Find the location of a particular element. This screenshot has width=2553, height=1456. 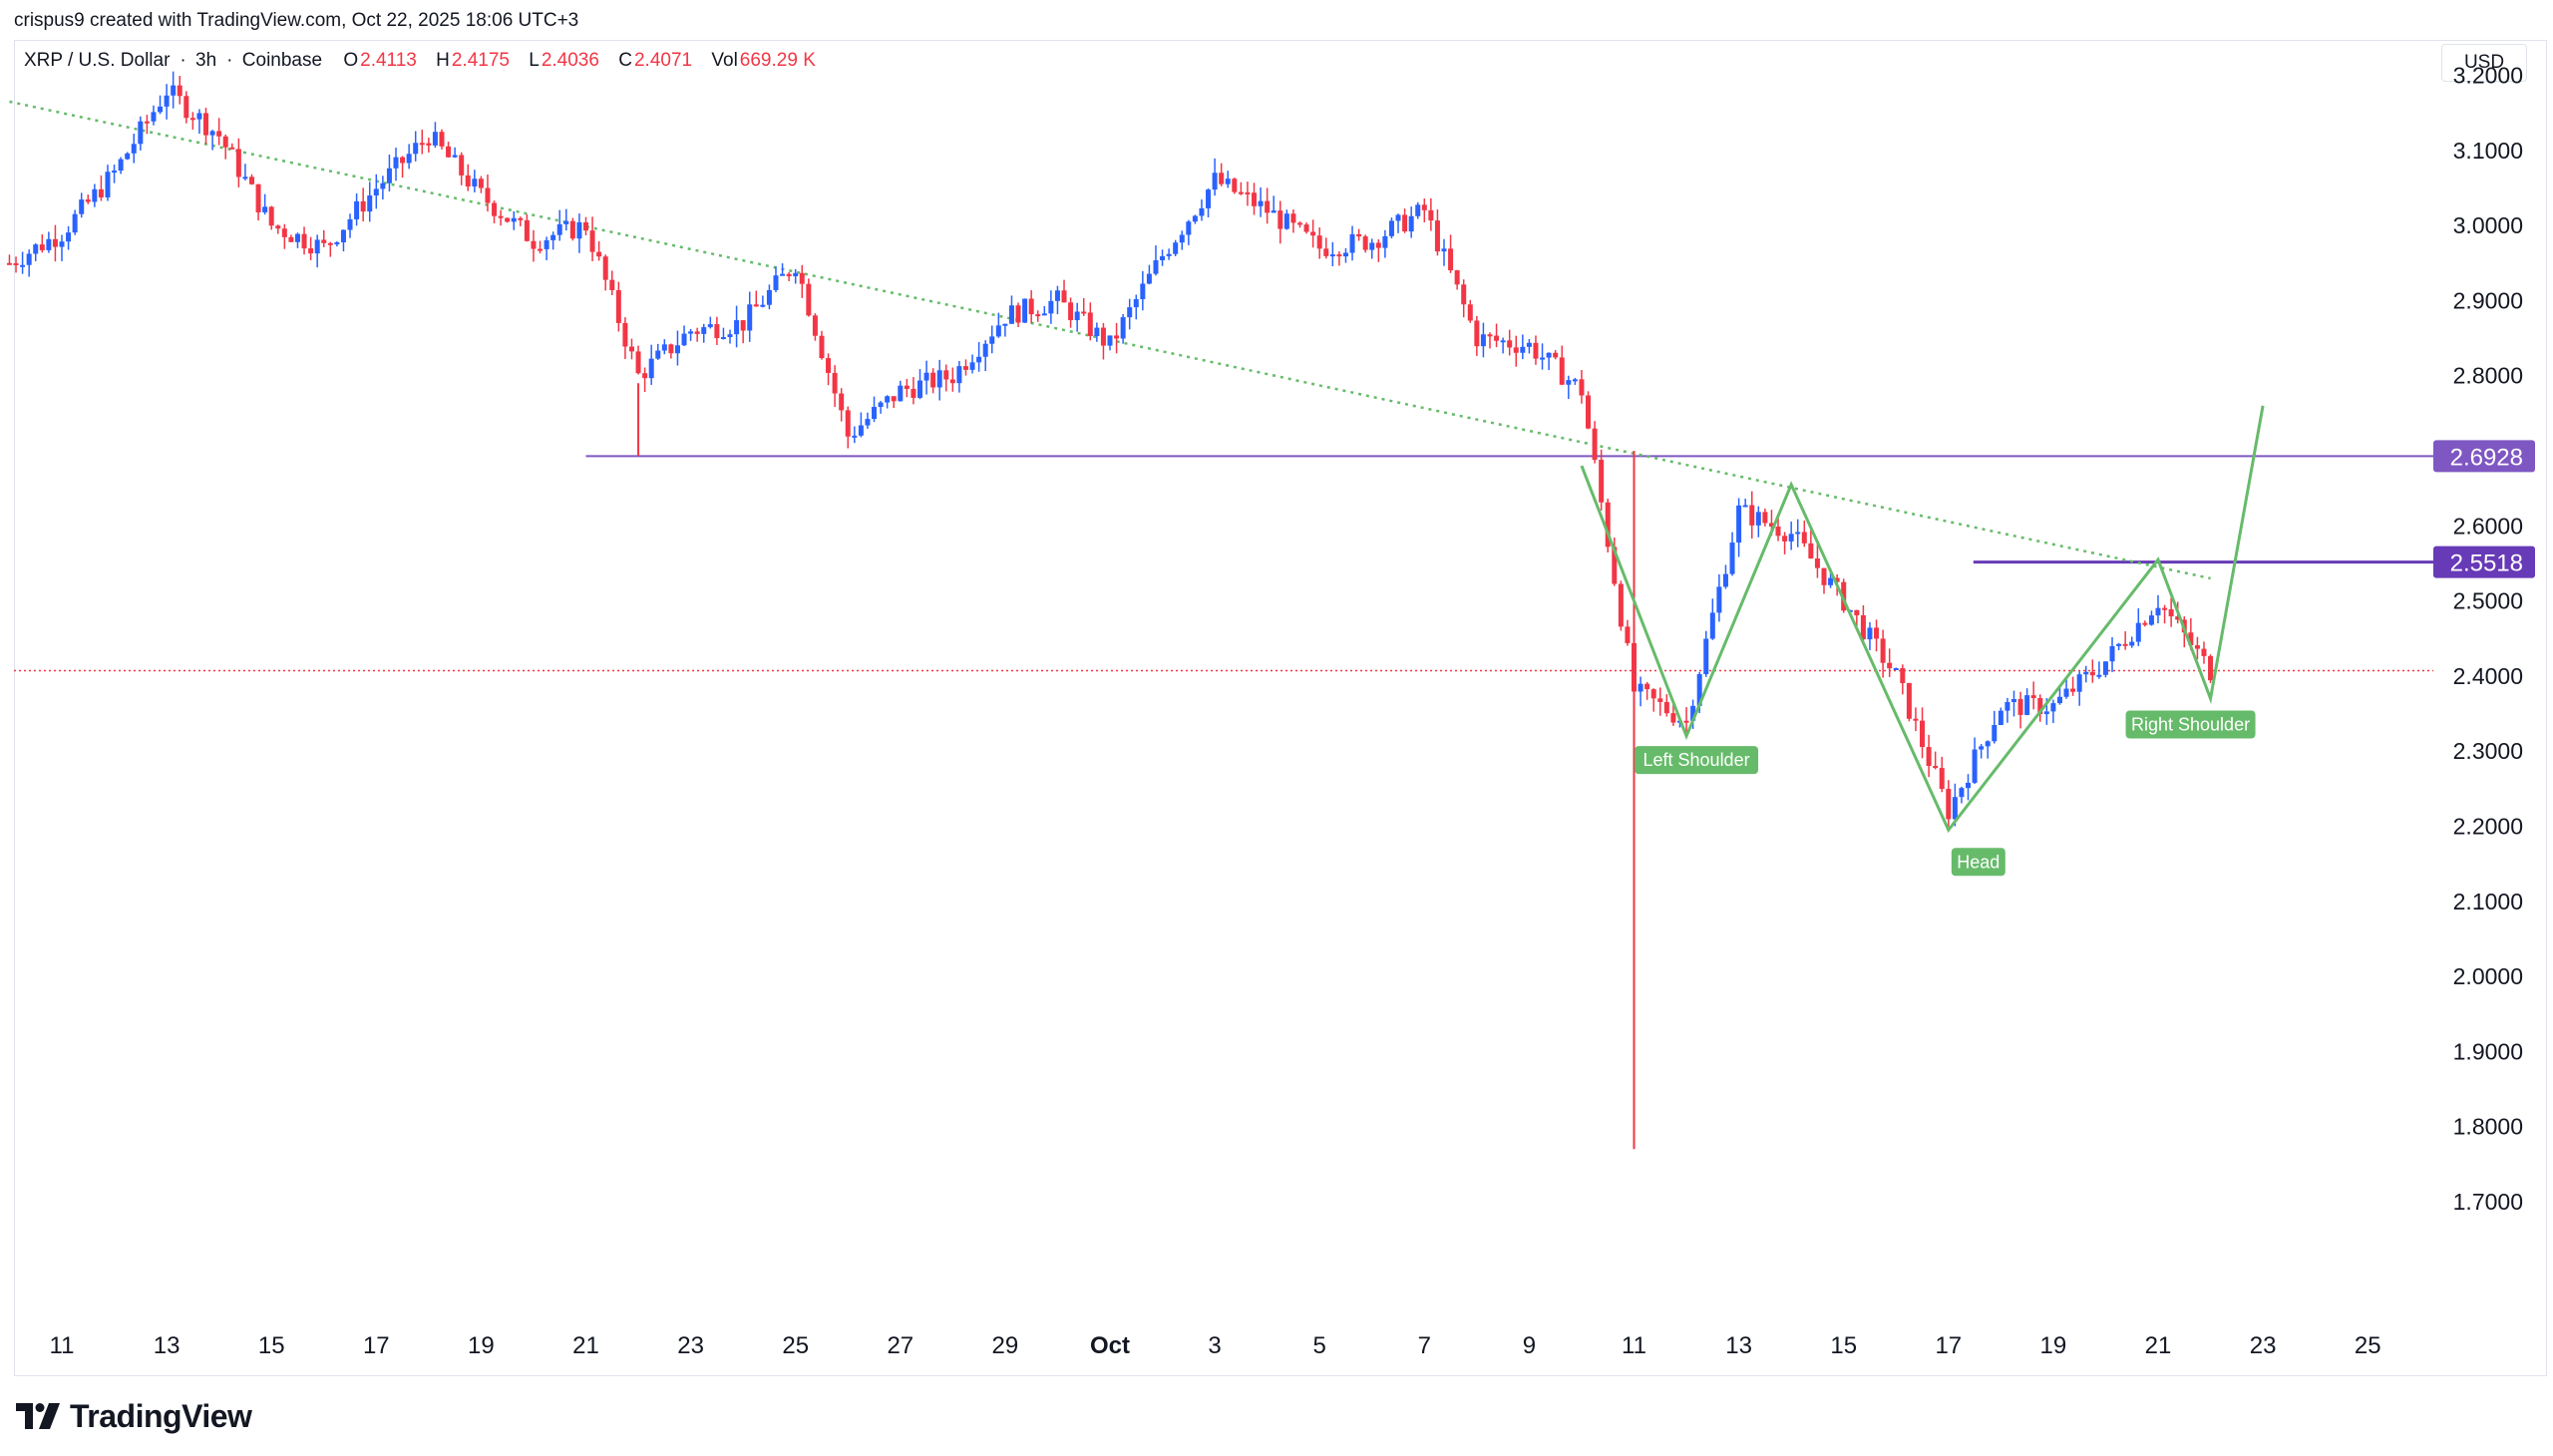

y-tick-label: 2.4000 is located at coordinates (2488, 676).